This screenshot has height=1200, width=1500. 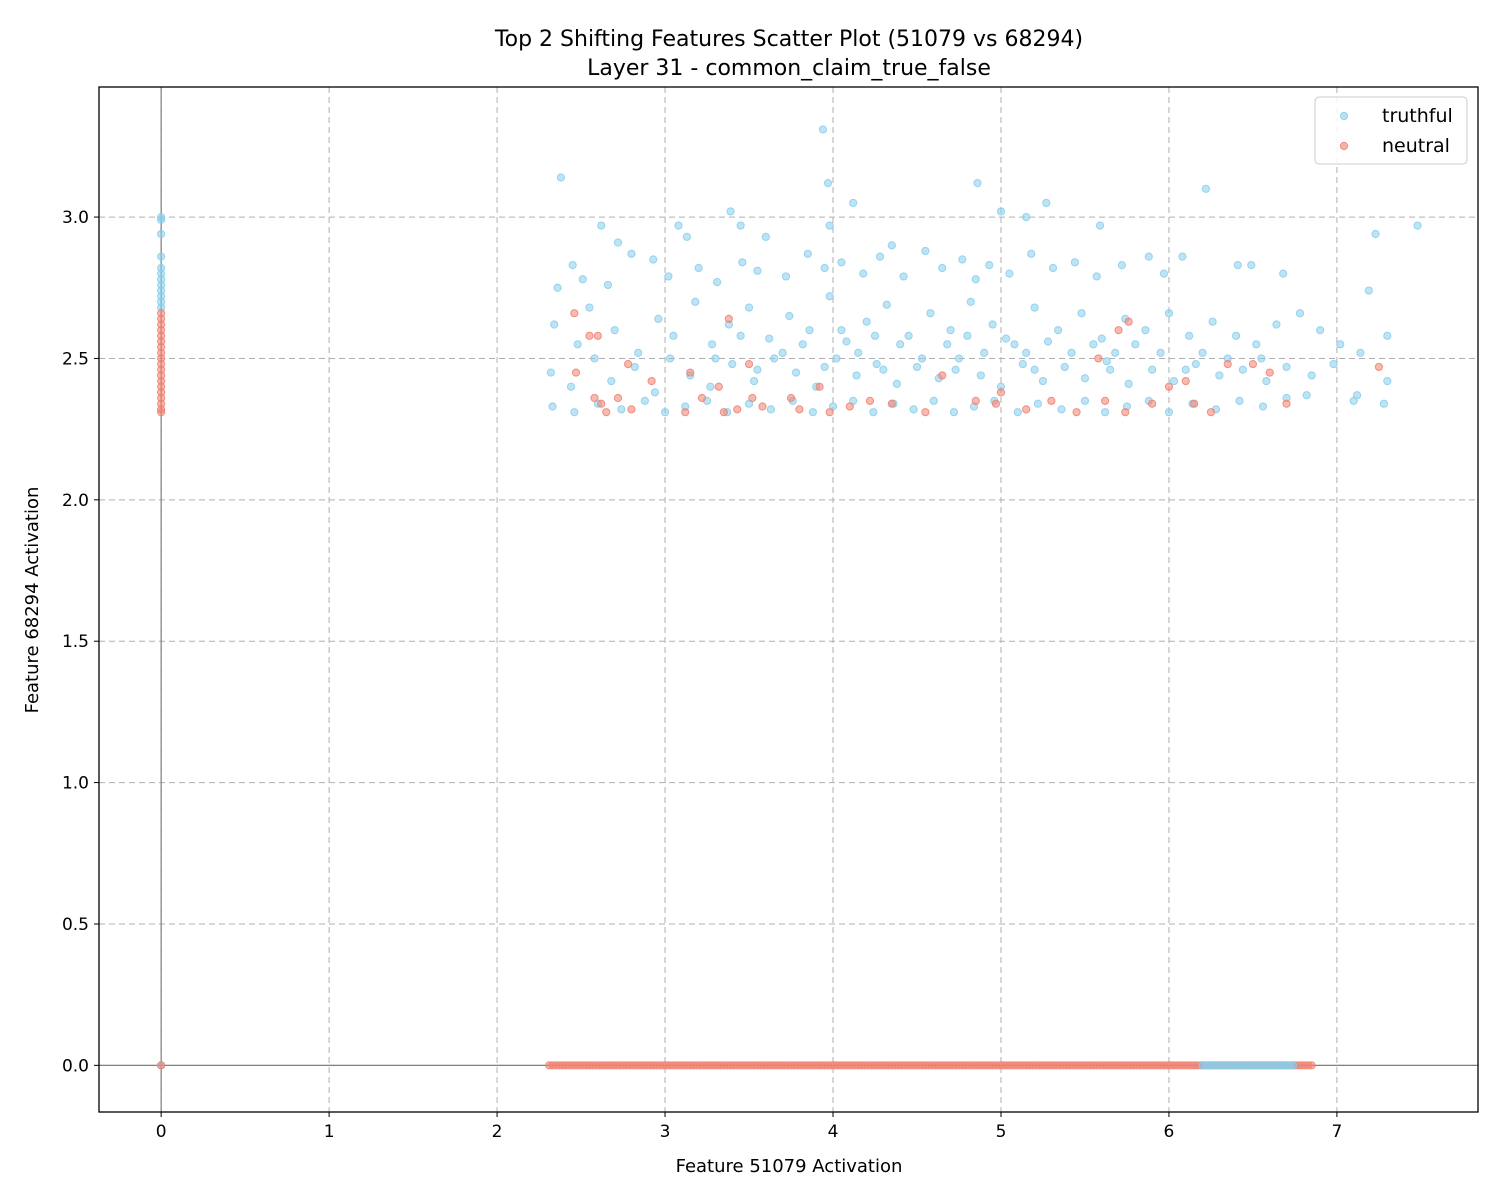 What do you see at coordinates (833, 1132) in the screenshot?
I see `x-tick-label: 4` at bounding box center [833, 1132].